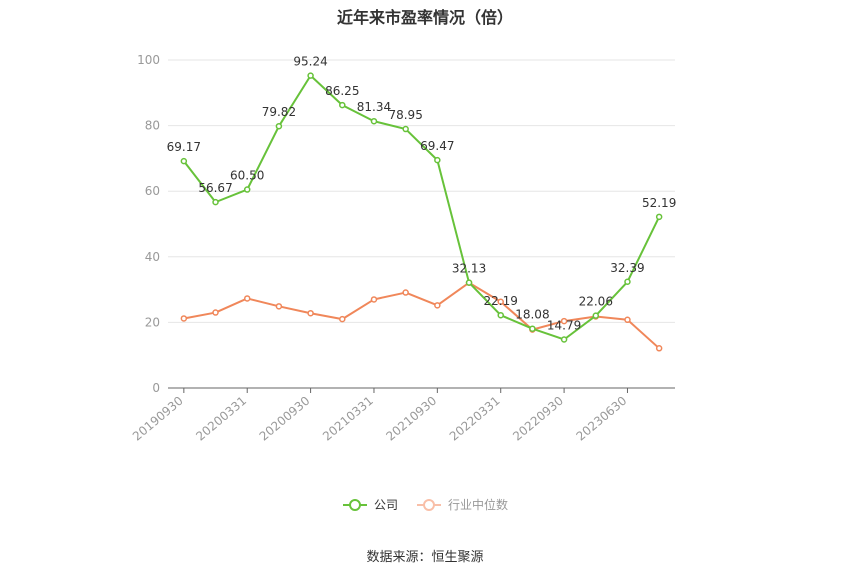  I want to click on x-tick-label: 20200930, so click(285, 419).